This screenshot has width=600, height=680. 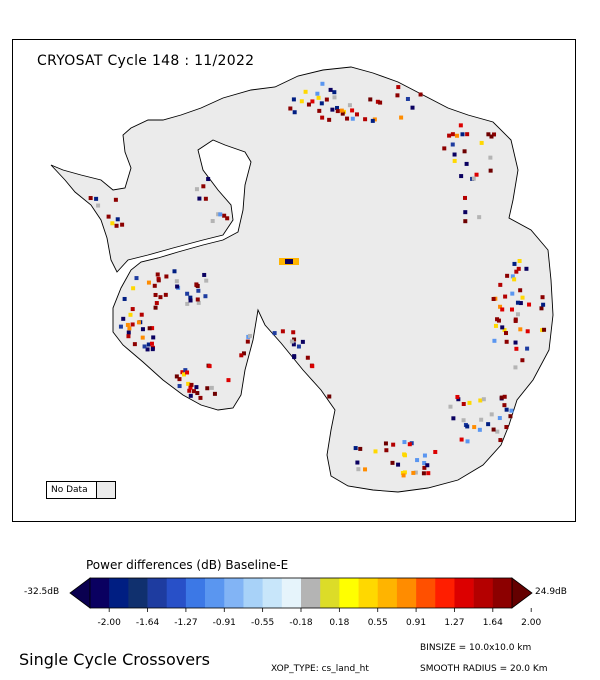 What do you see at coordinates (114, 659) in the screenshot?
I see `footer-title: Single Cycle Crossovers` at bounding box center [114, 659].